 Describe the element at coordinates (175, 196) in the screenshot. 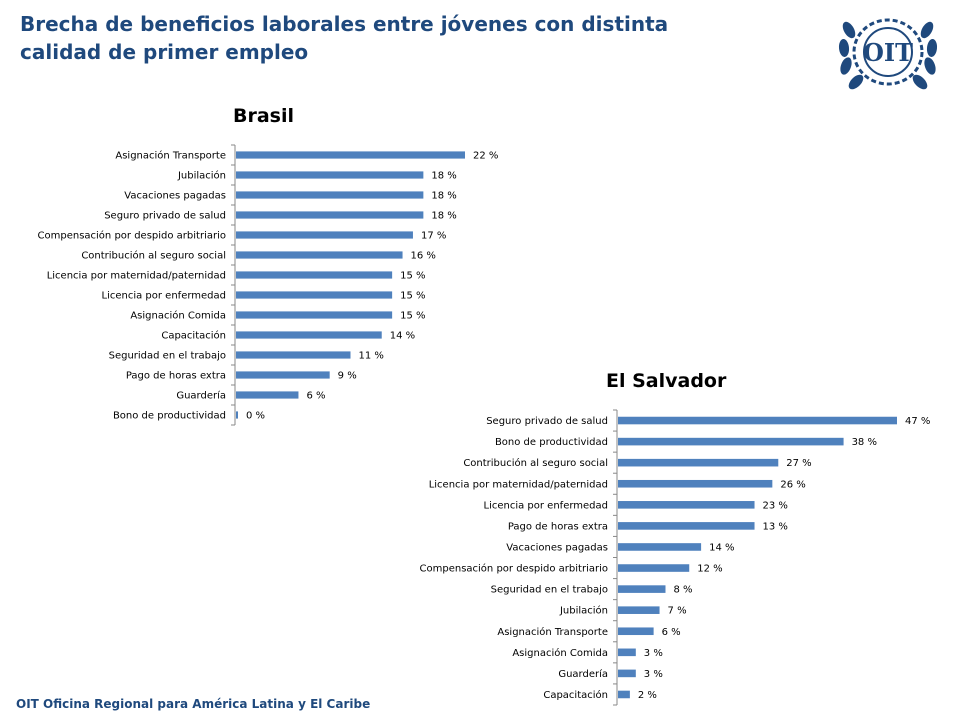

I see `brasil-category-label: Vacaciones pagadas` at that location.